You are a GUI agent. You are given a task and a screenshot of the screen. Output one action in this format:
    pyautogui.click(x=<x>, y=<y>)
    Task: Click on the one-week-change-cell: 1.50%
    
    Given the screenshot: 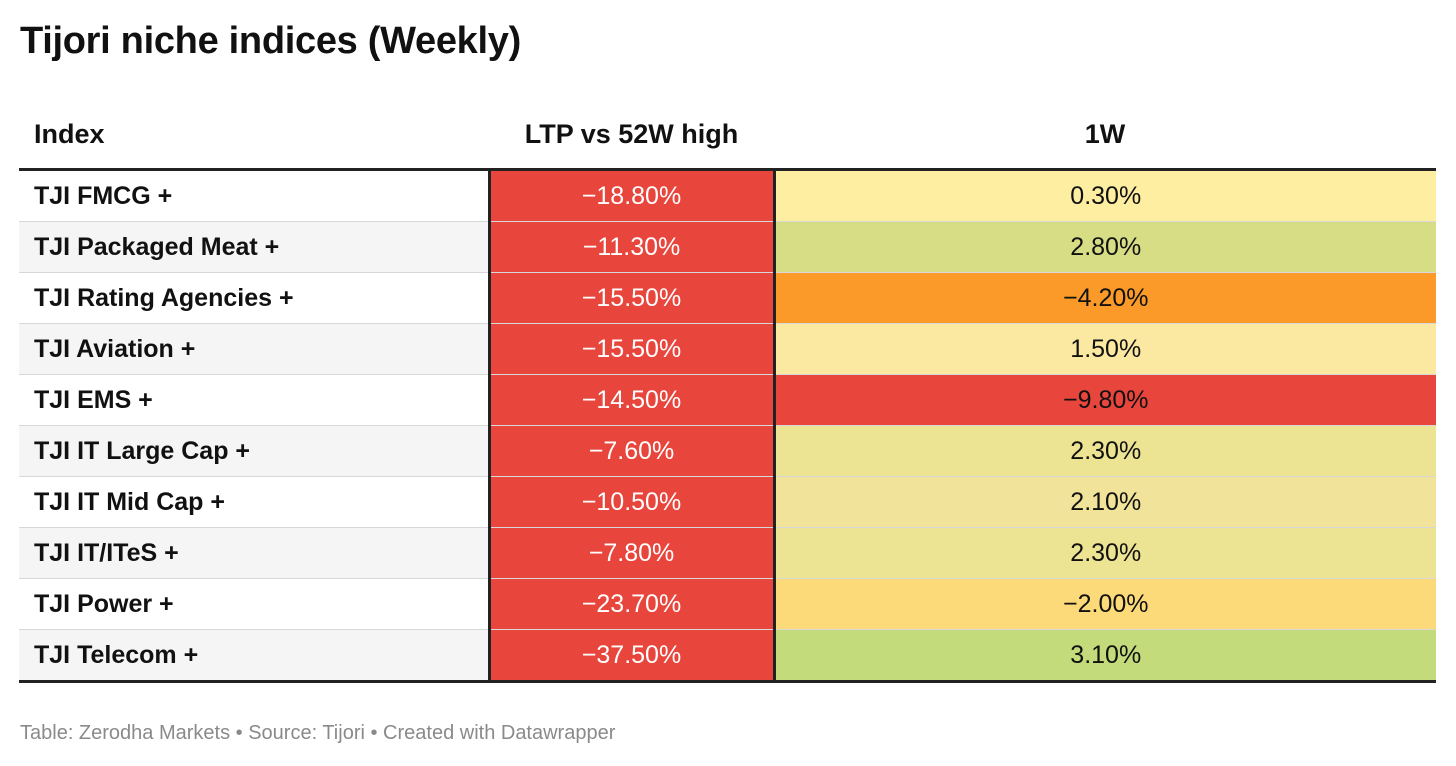 What is the action you would take?
    pyautogui.click(x=1105, y=349)
    